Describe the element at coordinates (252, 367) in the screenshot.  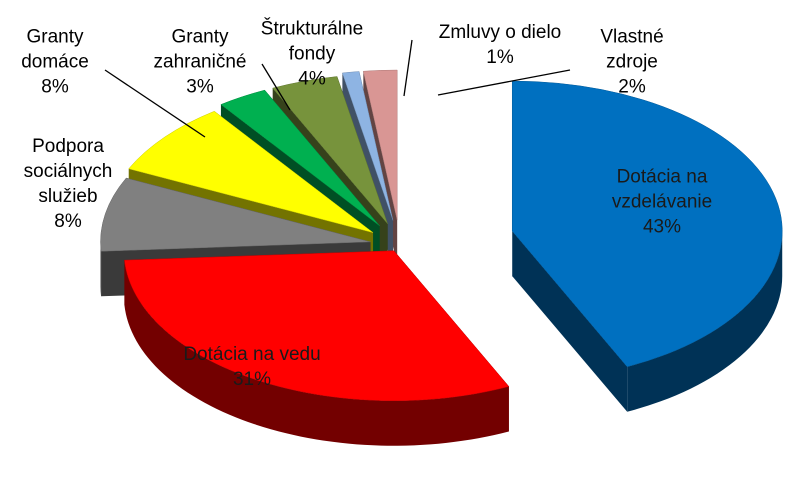
I see `data-label: Dotácia na vedu 31%` at that location.